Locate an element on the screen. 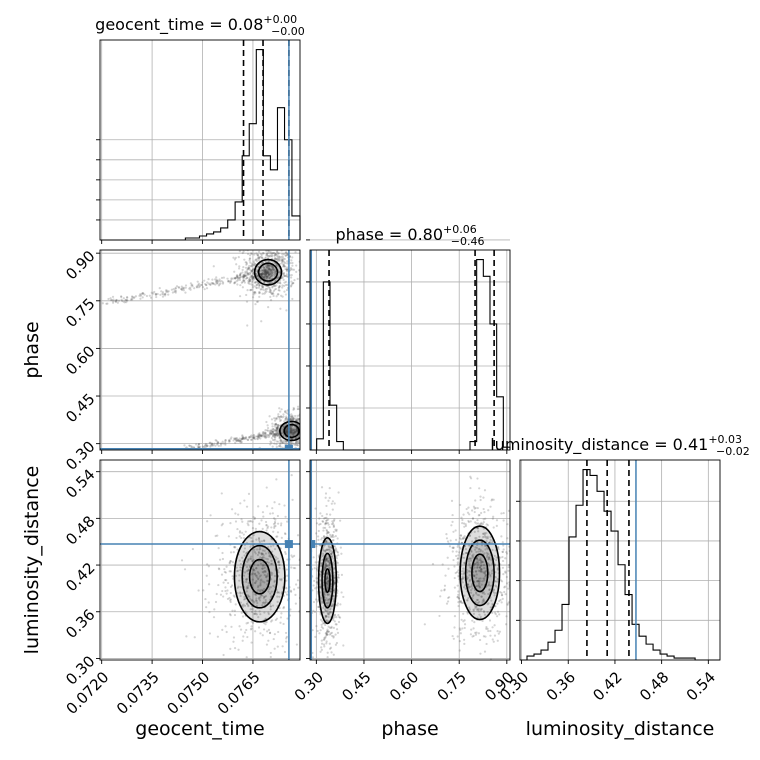 The width and height of the screenshot is (760, 760). y-tick-label: 0.75 is located at coordinates (80, 313).